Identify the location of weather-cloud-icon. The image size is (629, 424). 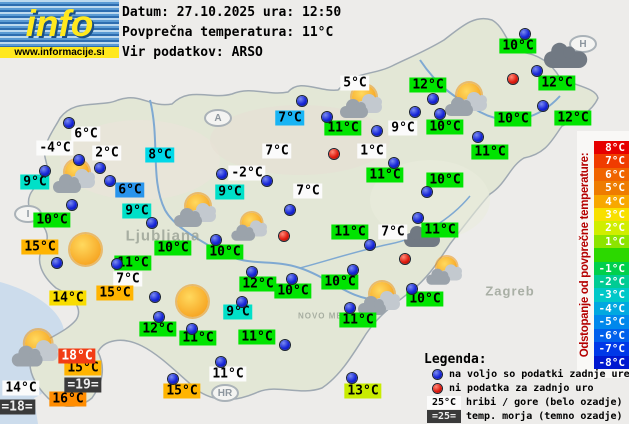
(568, 55).